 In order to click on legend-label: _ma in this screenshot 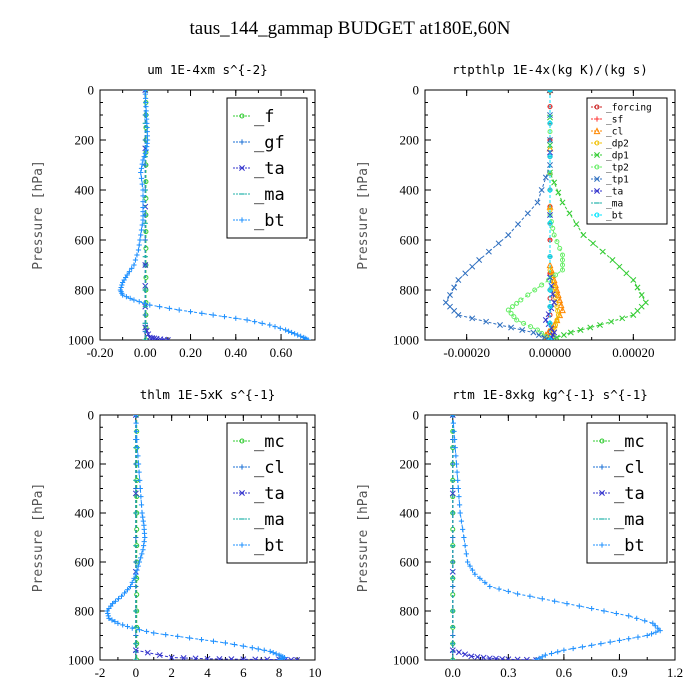, I will do `click(614, 203)`.